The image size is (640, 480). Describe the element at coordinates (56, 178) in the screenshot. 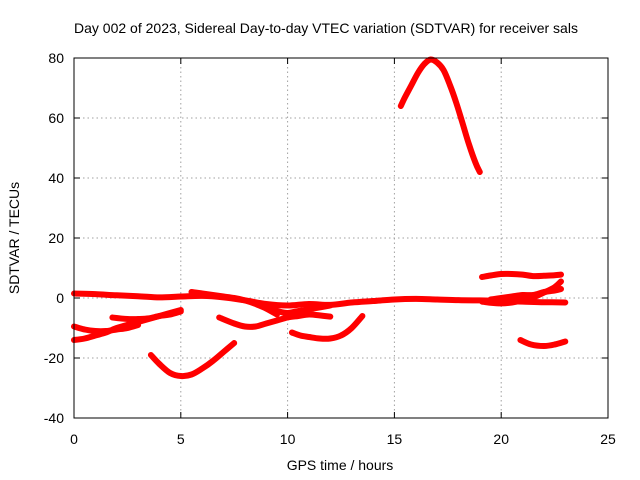

I see `y-tick-label: 40` at that location.